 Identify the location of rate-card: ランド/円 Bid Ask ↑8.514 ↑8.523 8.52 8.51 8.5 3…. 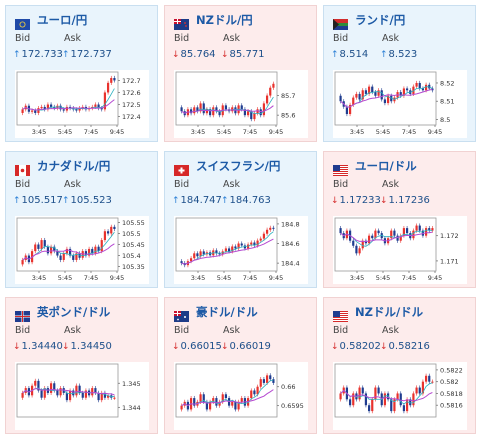
(399, 73).